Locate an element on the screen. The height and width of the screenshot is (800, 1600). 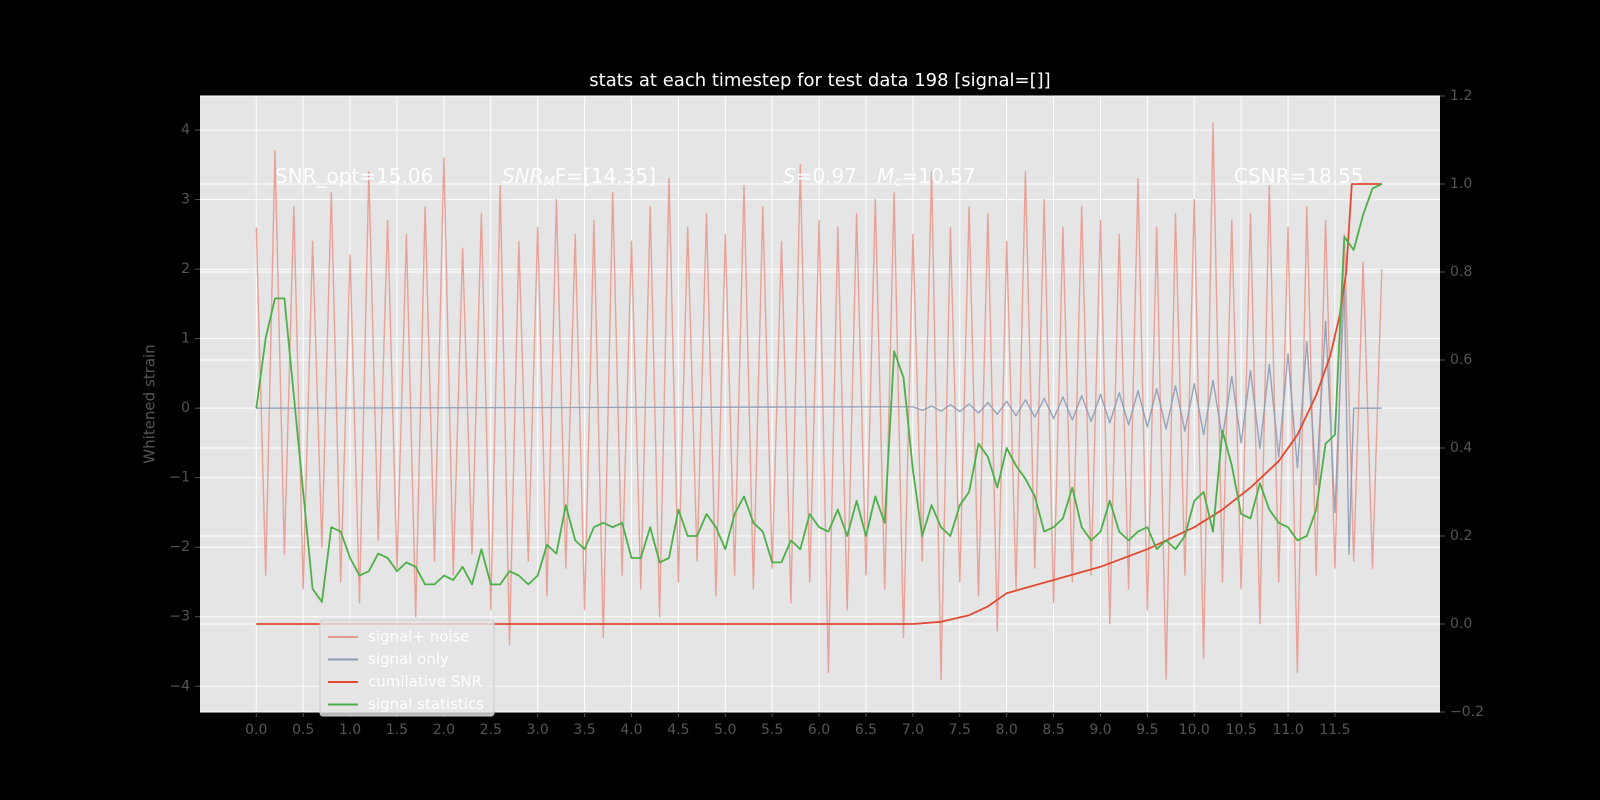
y2-tick-label: 0.6 is located at coordinates (1461, 360).